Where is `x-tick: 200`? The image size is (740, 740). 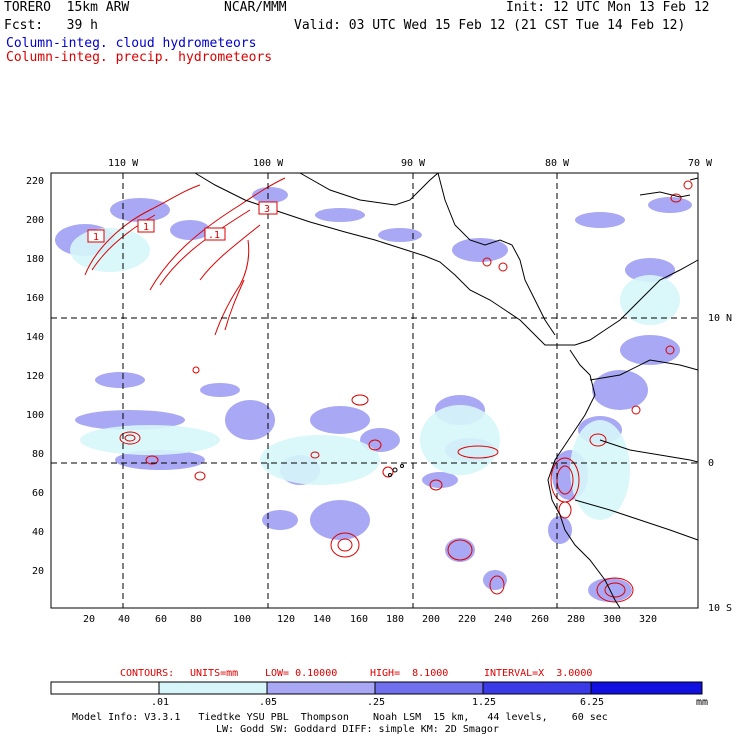 x-tick: 200 is located at coordinates (431, 619).